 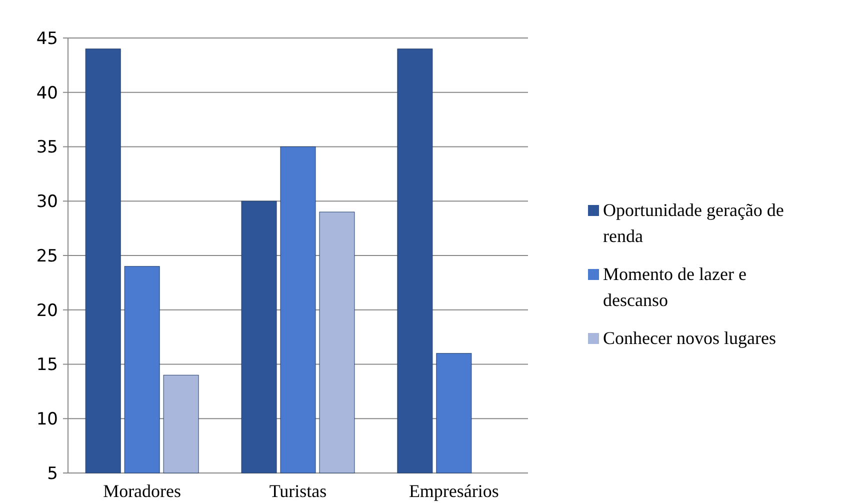 What do you see at coordinates (298, 491) in the screenshot?
I see `x-tick-label: Turistas` at bounding box center [298, 491].